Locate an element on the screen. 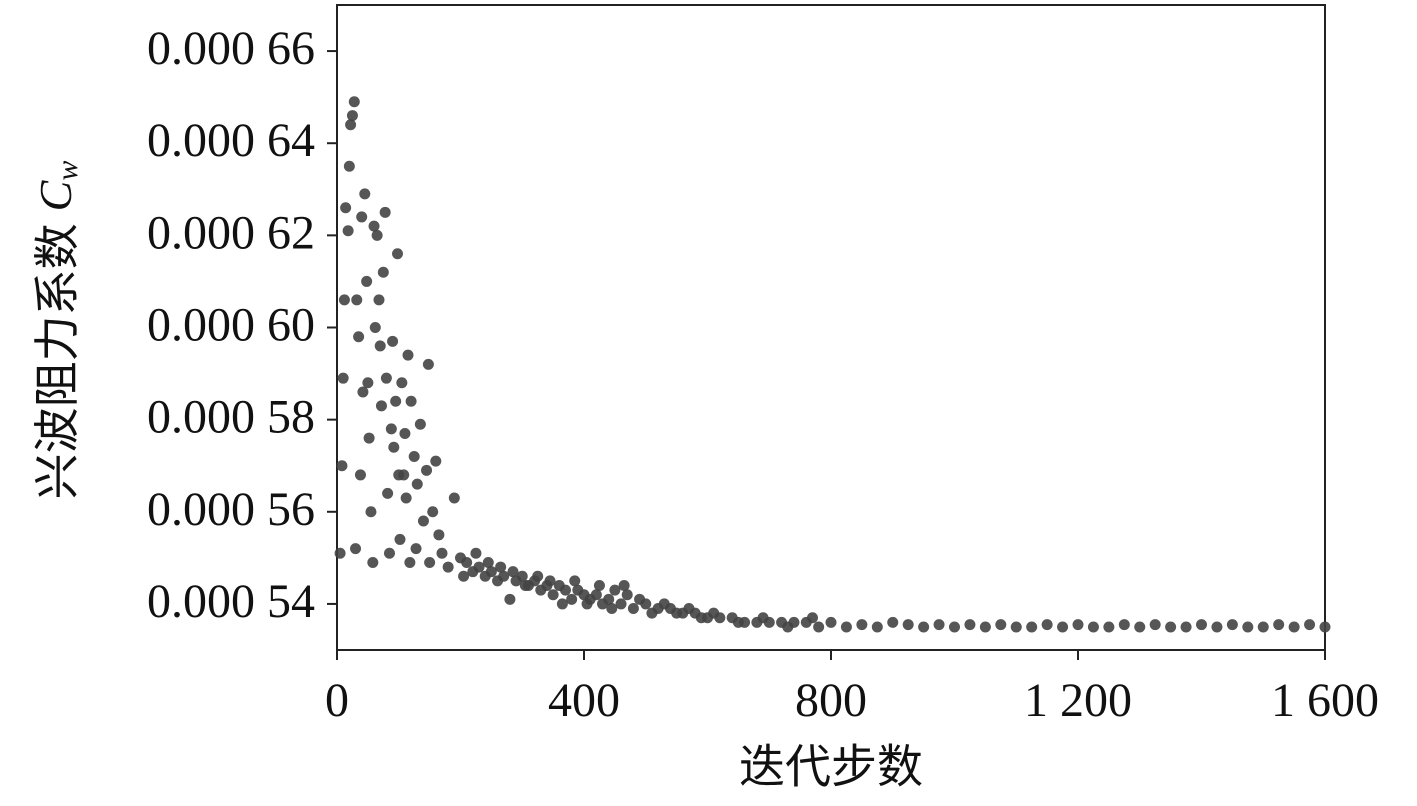  y-axis-subscript: w is located at coordinates (67, 171).